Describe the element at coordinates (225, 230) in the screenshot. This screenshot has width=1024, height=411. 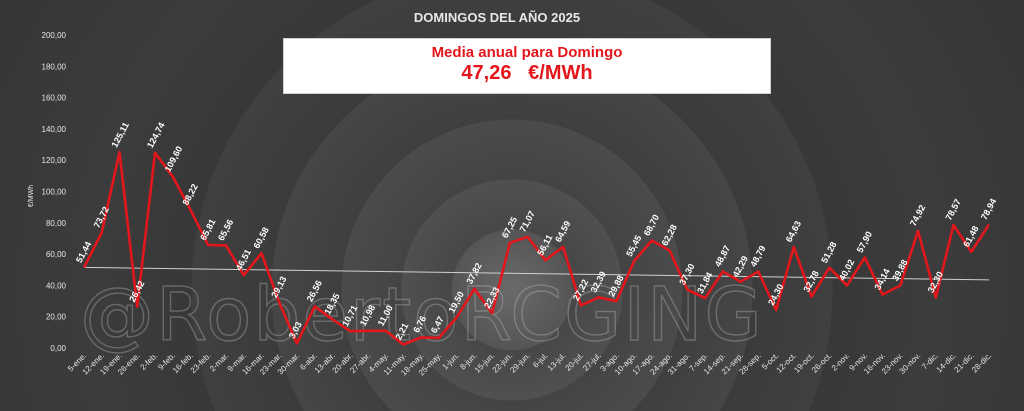
I see `data-label: 65,56` at that location.